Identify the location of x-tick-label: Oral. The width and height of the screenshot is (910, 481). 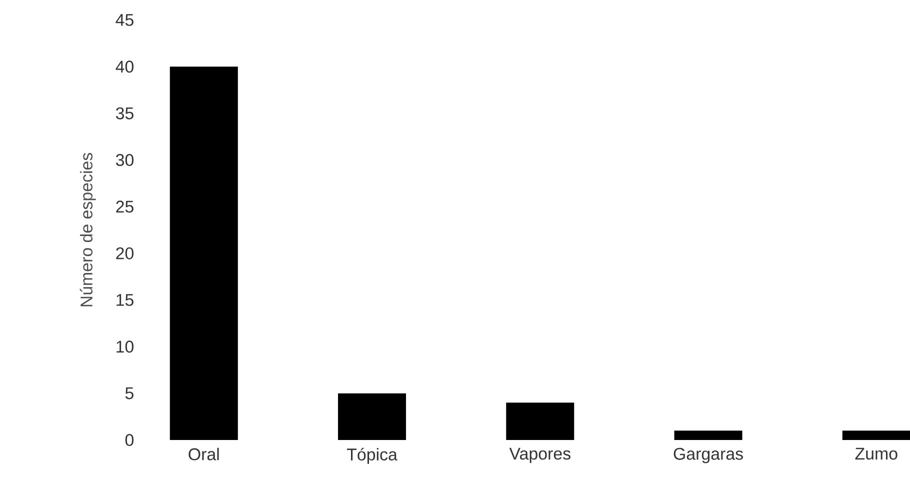
(203, 454).